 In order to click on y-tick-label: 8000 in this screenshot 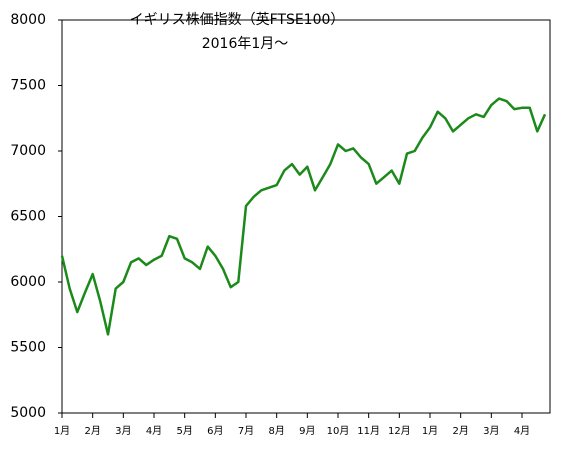, I will do `click(28, 20)`.